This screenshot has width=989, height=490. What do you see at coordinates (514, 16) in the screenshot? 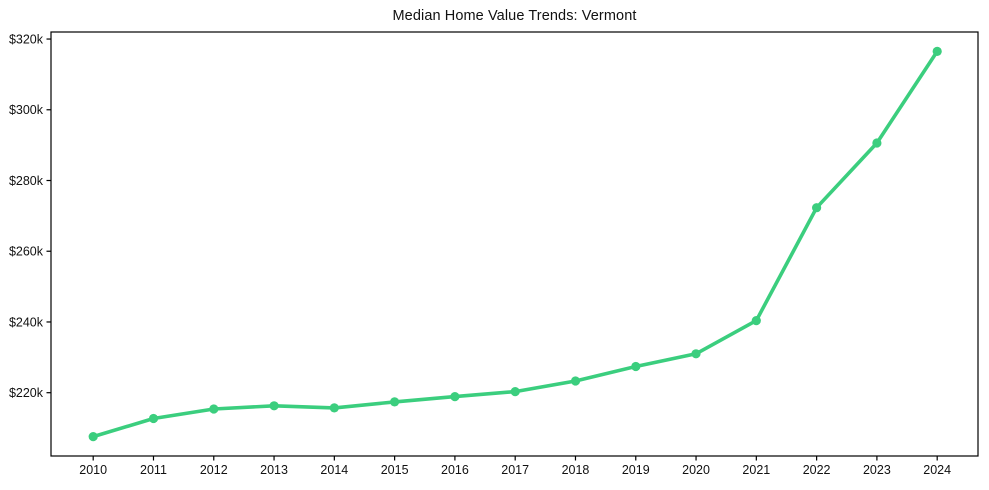
I see `chart-title: Median Home Value Trends: Vermont` at bounding box center [514, 16].